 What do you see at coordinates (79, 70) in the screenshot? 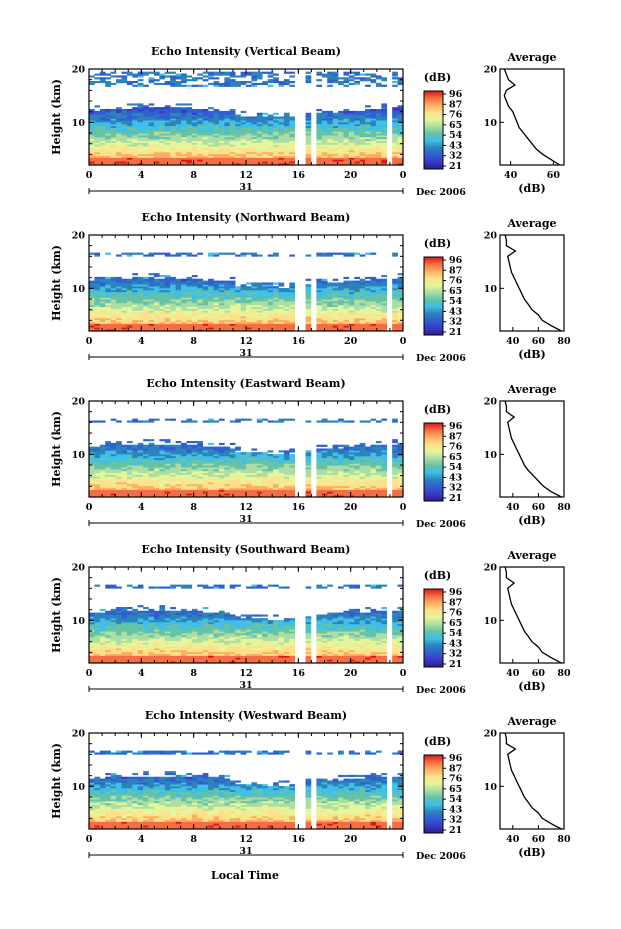
I see `y-tick-label: 20` at bounding box center [79, 70].